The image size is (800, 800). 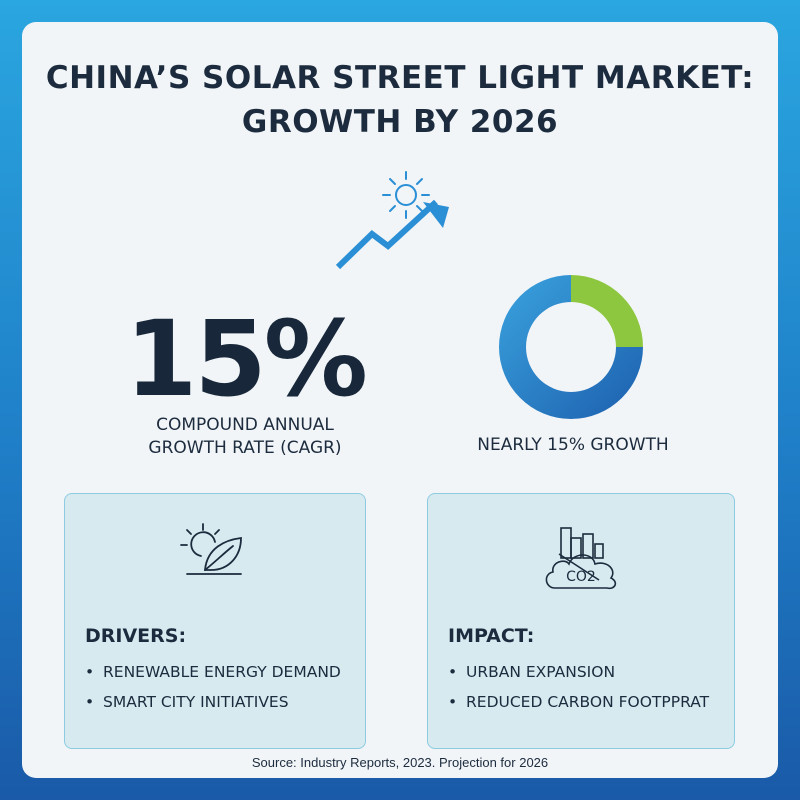 I want to click on list-item-text: URBAN EXPANSION, so click(x=541, y=672).